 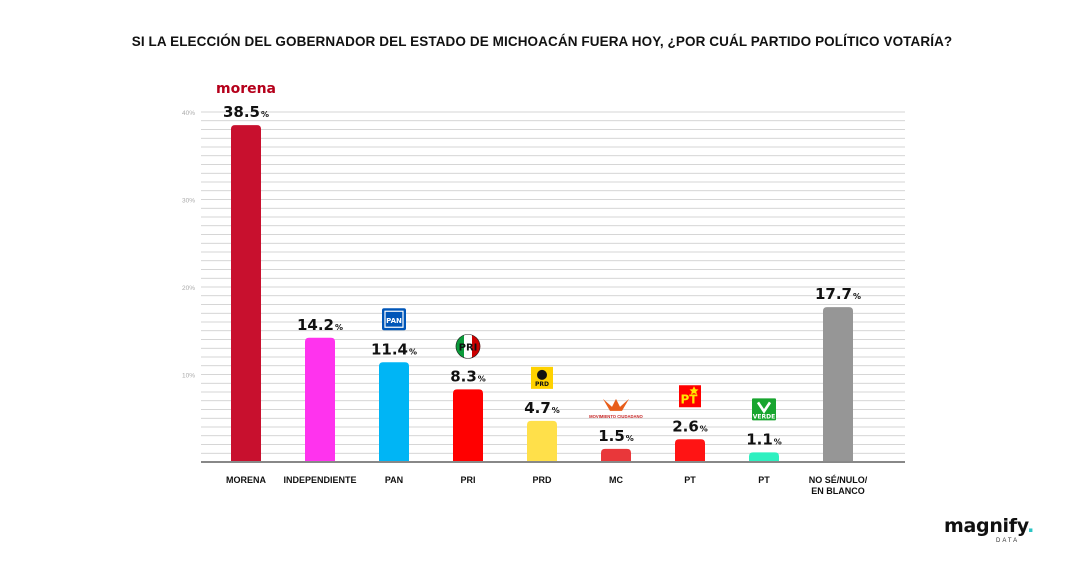 I want to click on value-label: 14.2%, so click(x=320, y=325).